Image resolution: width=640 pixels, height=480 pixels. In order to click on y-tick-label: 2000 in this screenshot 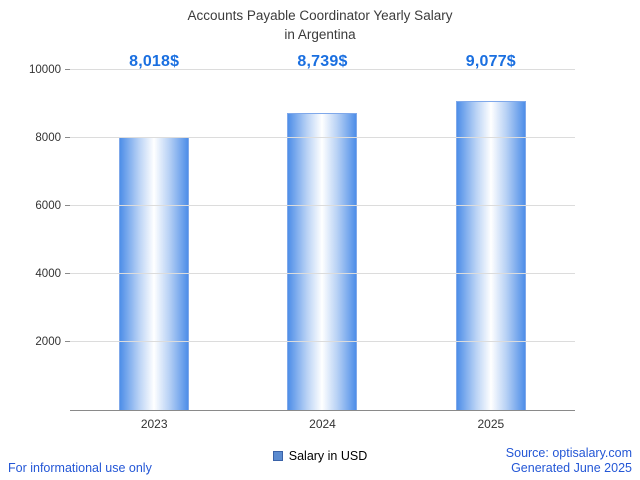, I will do `click(48, 342)`.